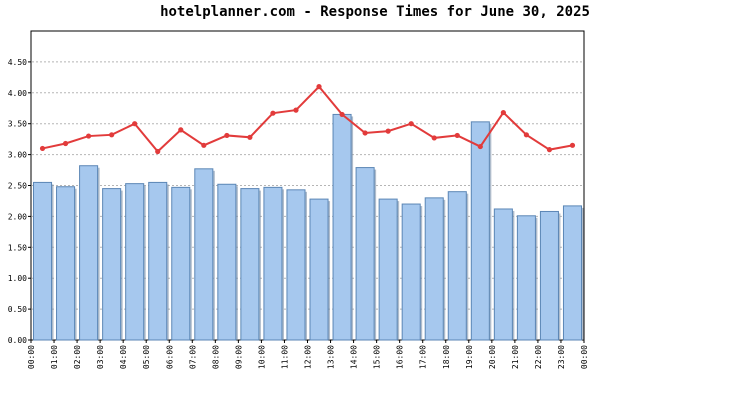  What do you see at coordinates (123, 357) in the screenshot?
I see `x-tick-label: 04:00` at bounding box center [123, 357].